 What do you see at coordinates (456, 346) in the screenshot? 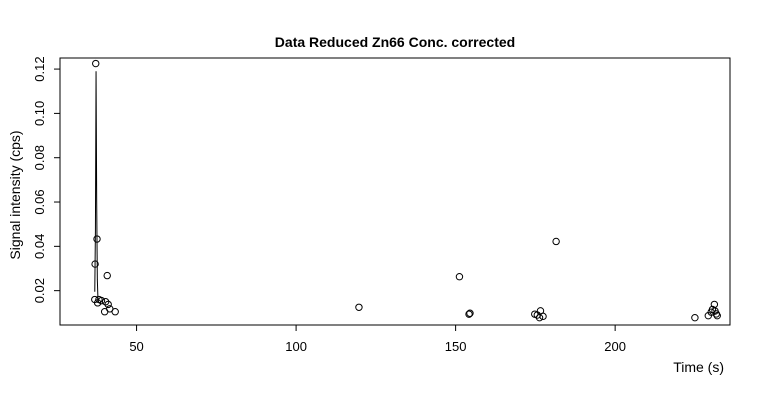
I see `x-tick-label: 150` at bounding box center [456, 346].